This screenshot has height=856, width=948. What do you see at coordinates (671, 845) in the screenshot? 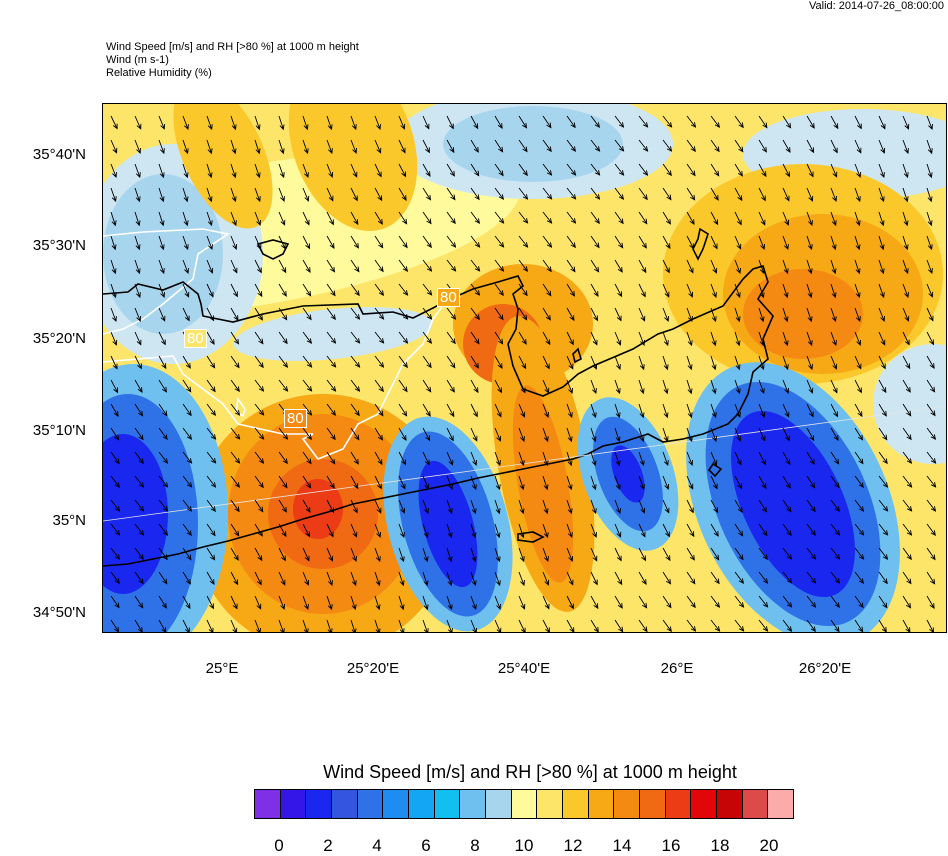
I see `colorbar-tick: 16` at bounding box center [671, 845].